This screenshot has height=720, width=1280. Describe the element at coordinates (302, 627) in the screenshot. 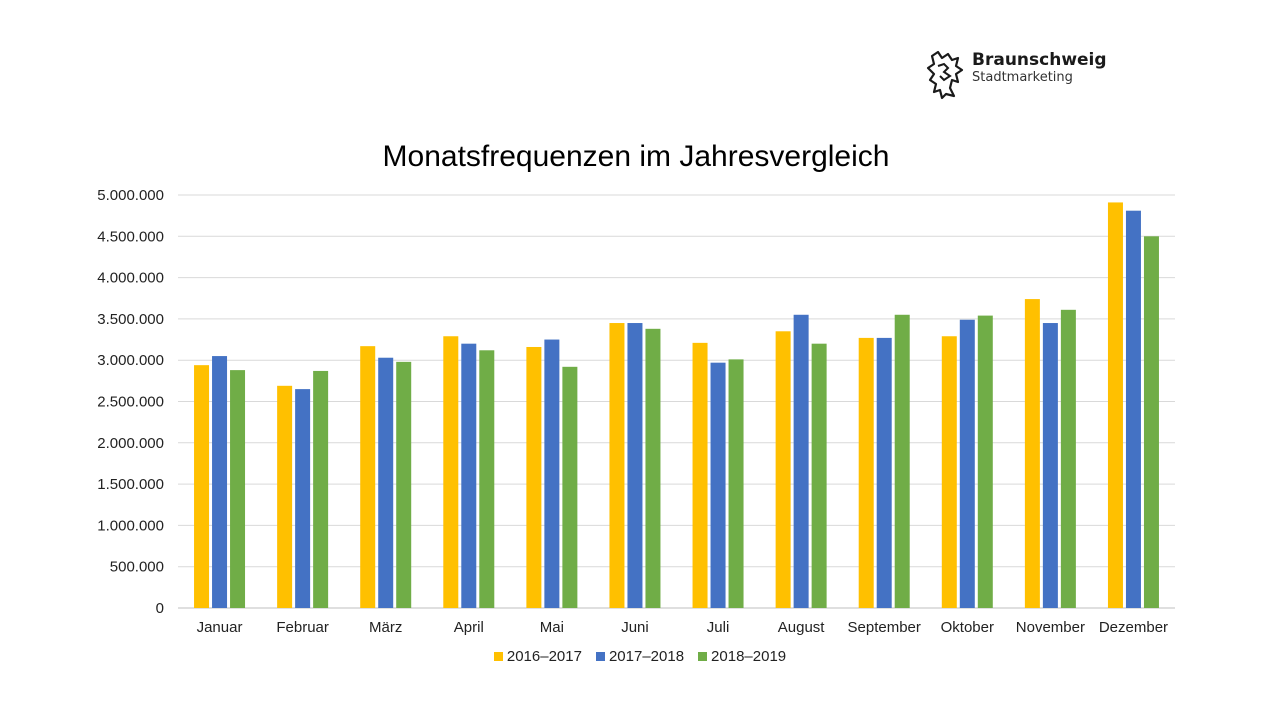

I see `x-tick-label: Februar` at that location.